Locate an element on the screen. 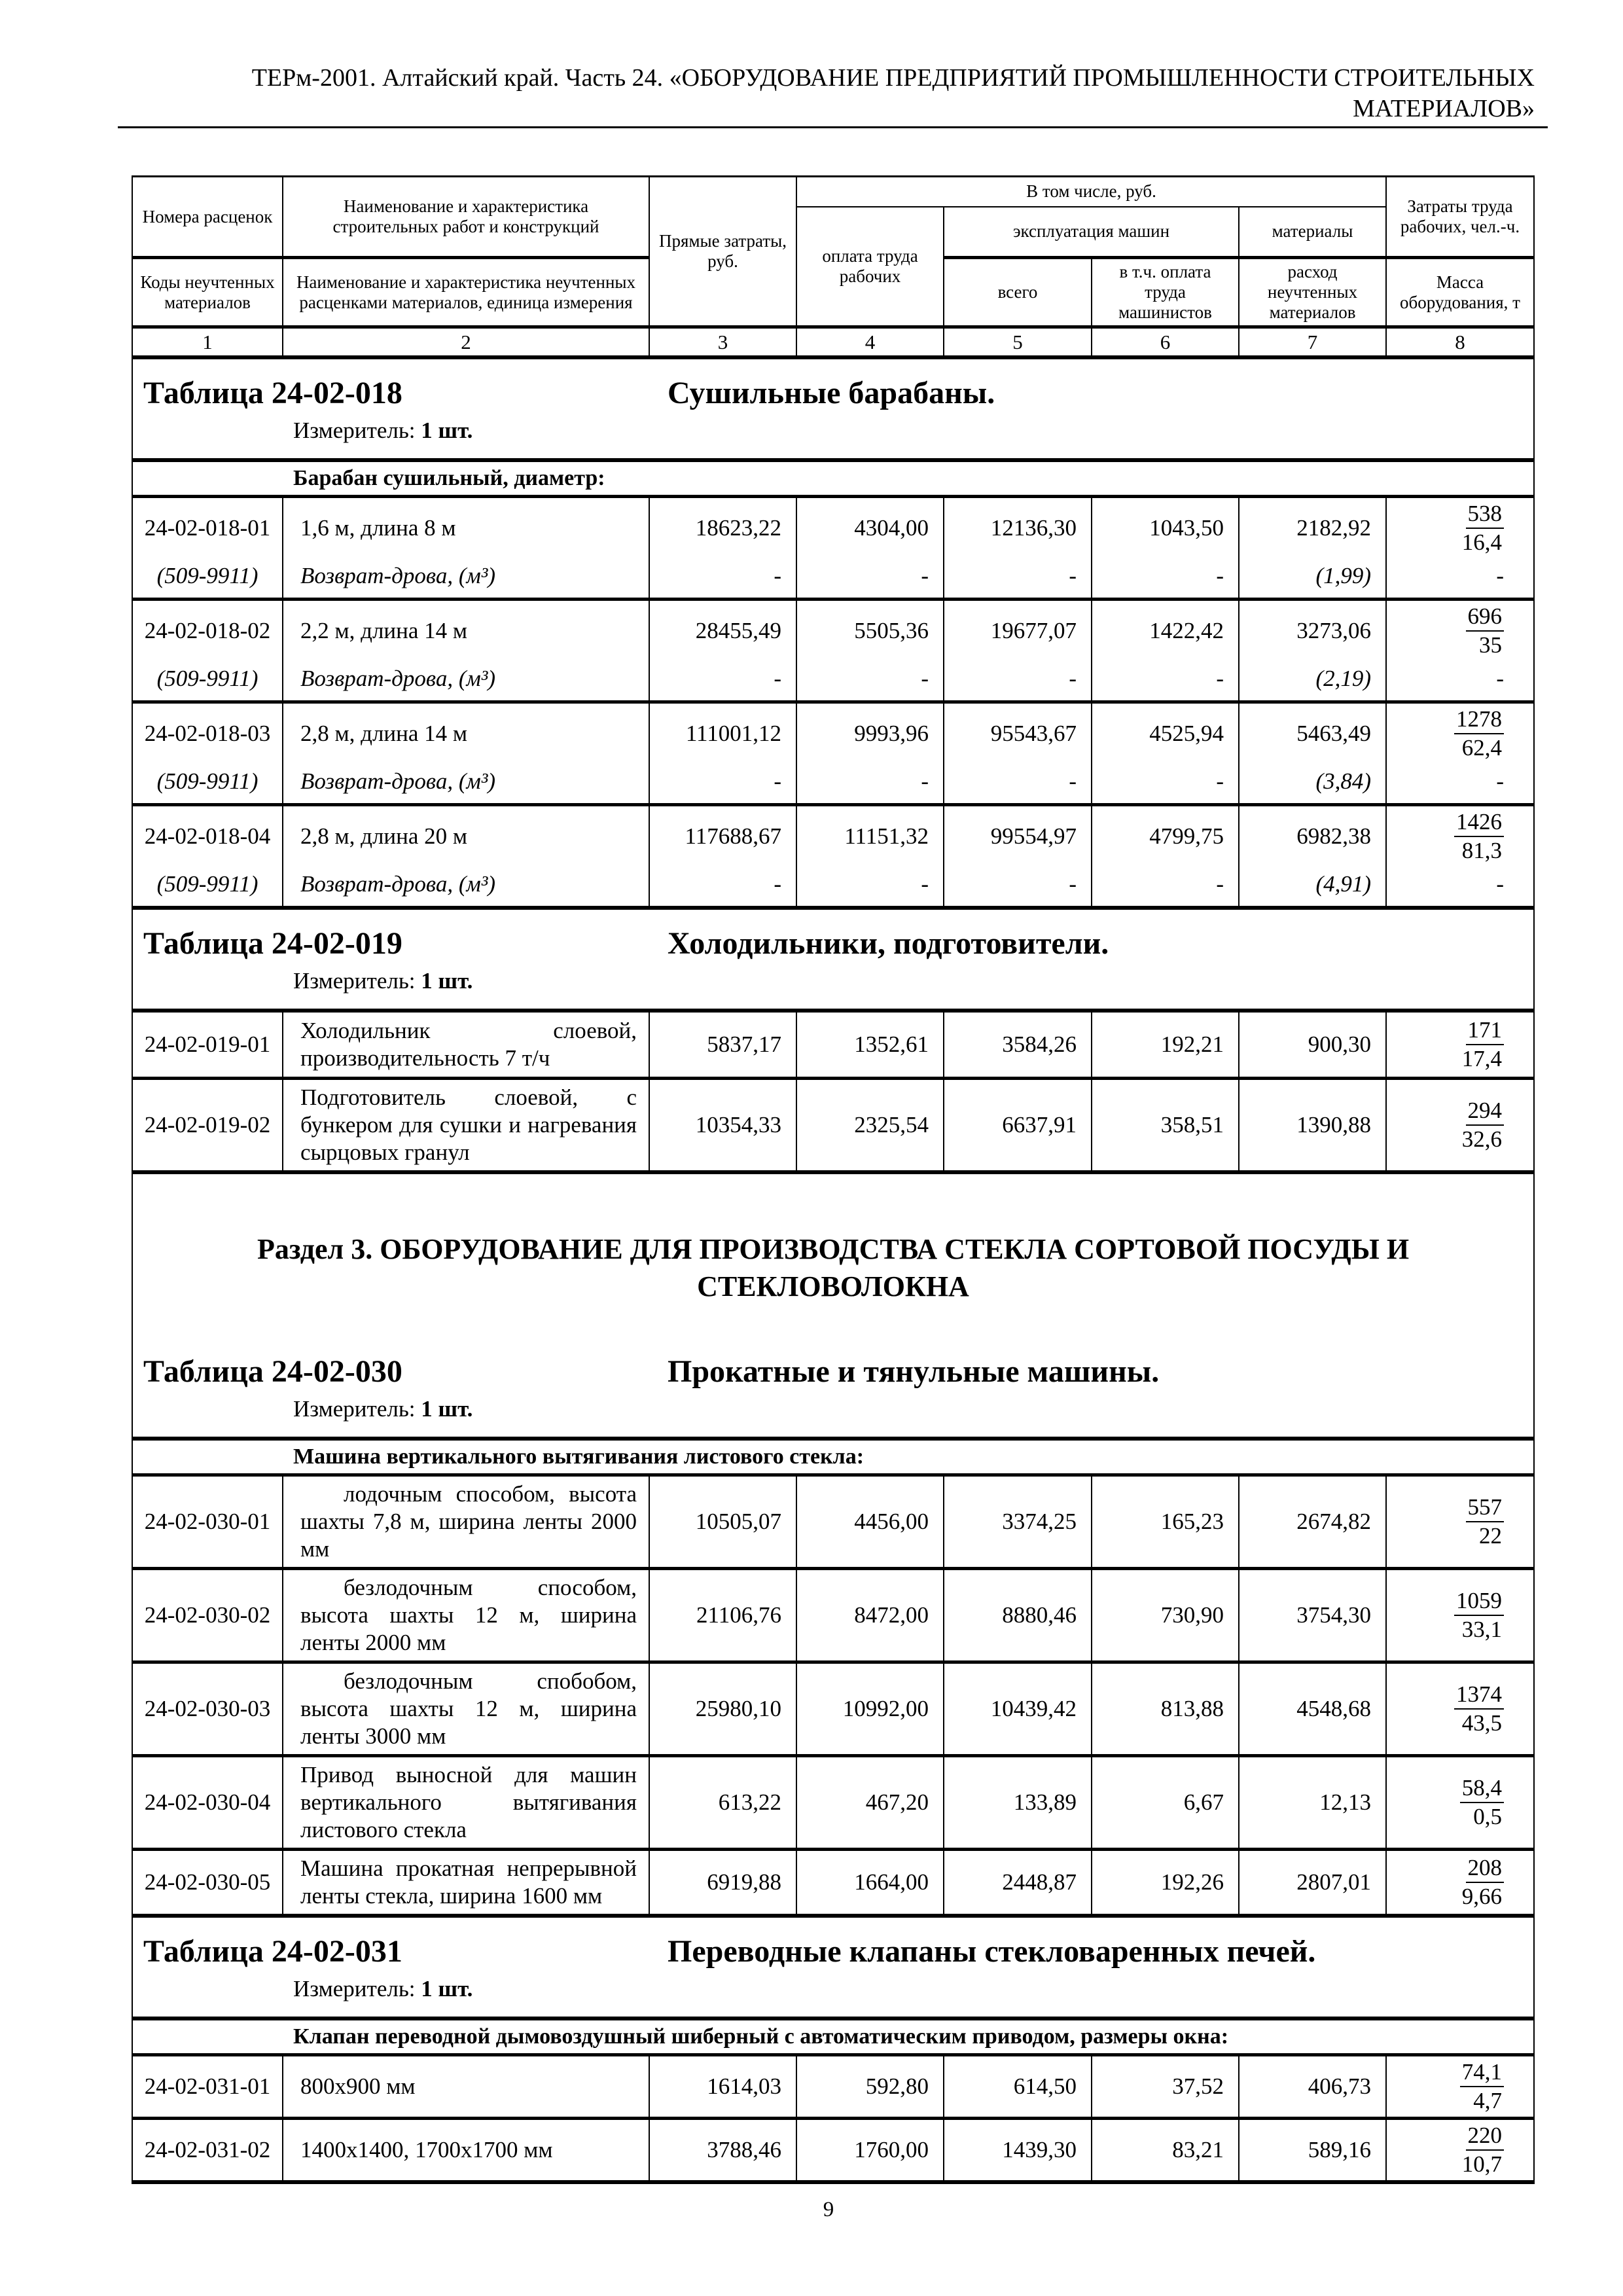 The image size is (1623, 2296). col-header-machines-group: эксплуатация машин is located at coordinates (1091, 232).